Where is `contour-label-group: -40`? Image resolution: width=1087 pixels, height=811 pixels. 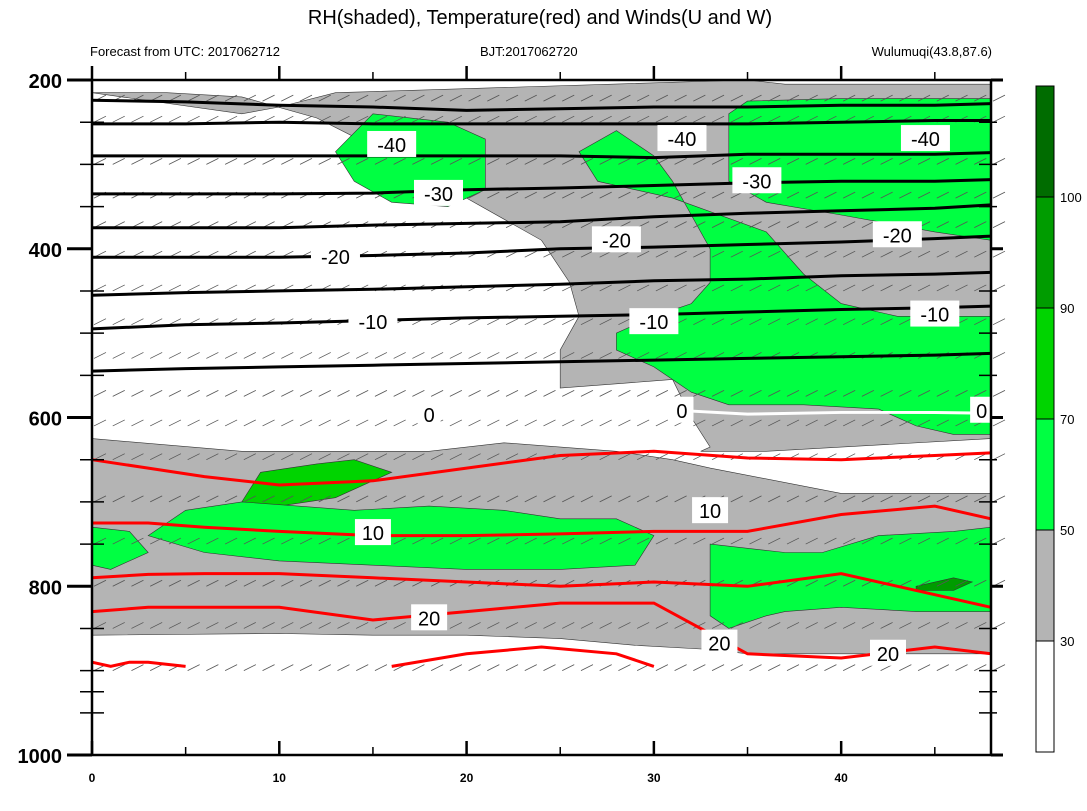
contour-label-group: -40 is located at coordinates (682, 138).